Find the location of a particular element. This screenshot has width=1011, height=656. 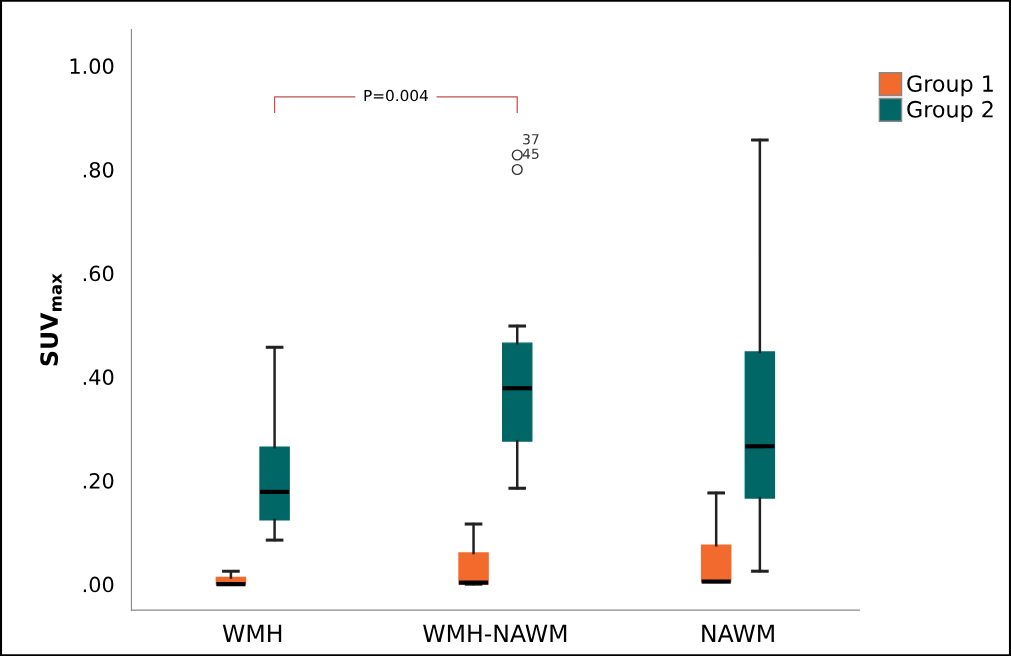

annotation: 37 is located at coordinates (531, 139).